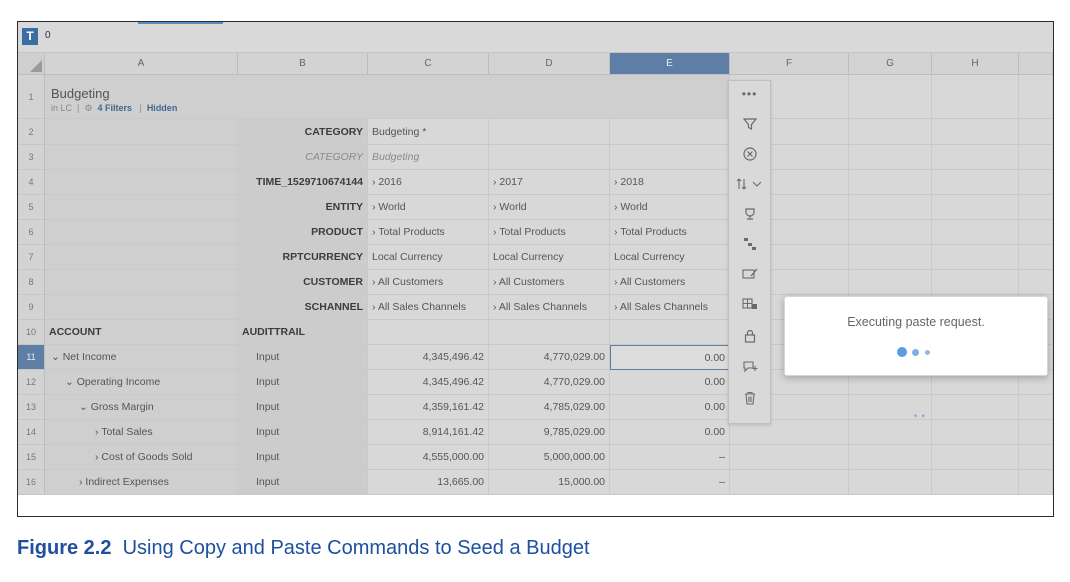 This screenshot has height=582, width=1070. What do you see at coordinates (549, 482) in the screenshot?
I see `data-cell: 15,000.00` at bounding box center [549, 482].